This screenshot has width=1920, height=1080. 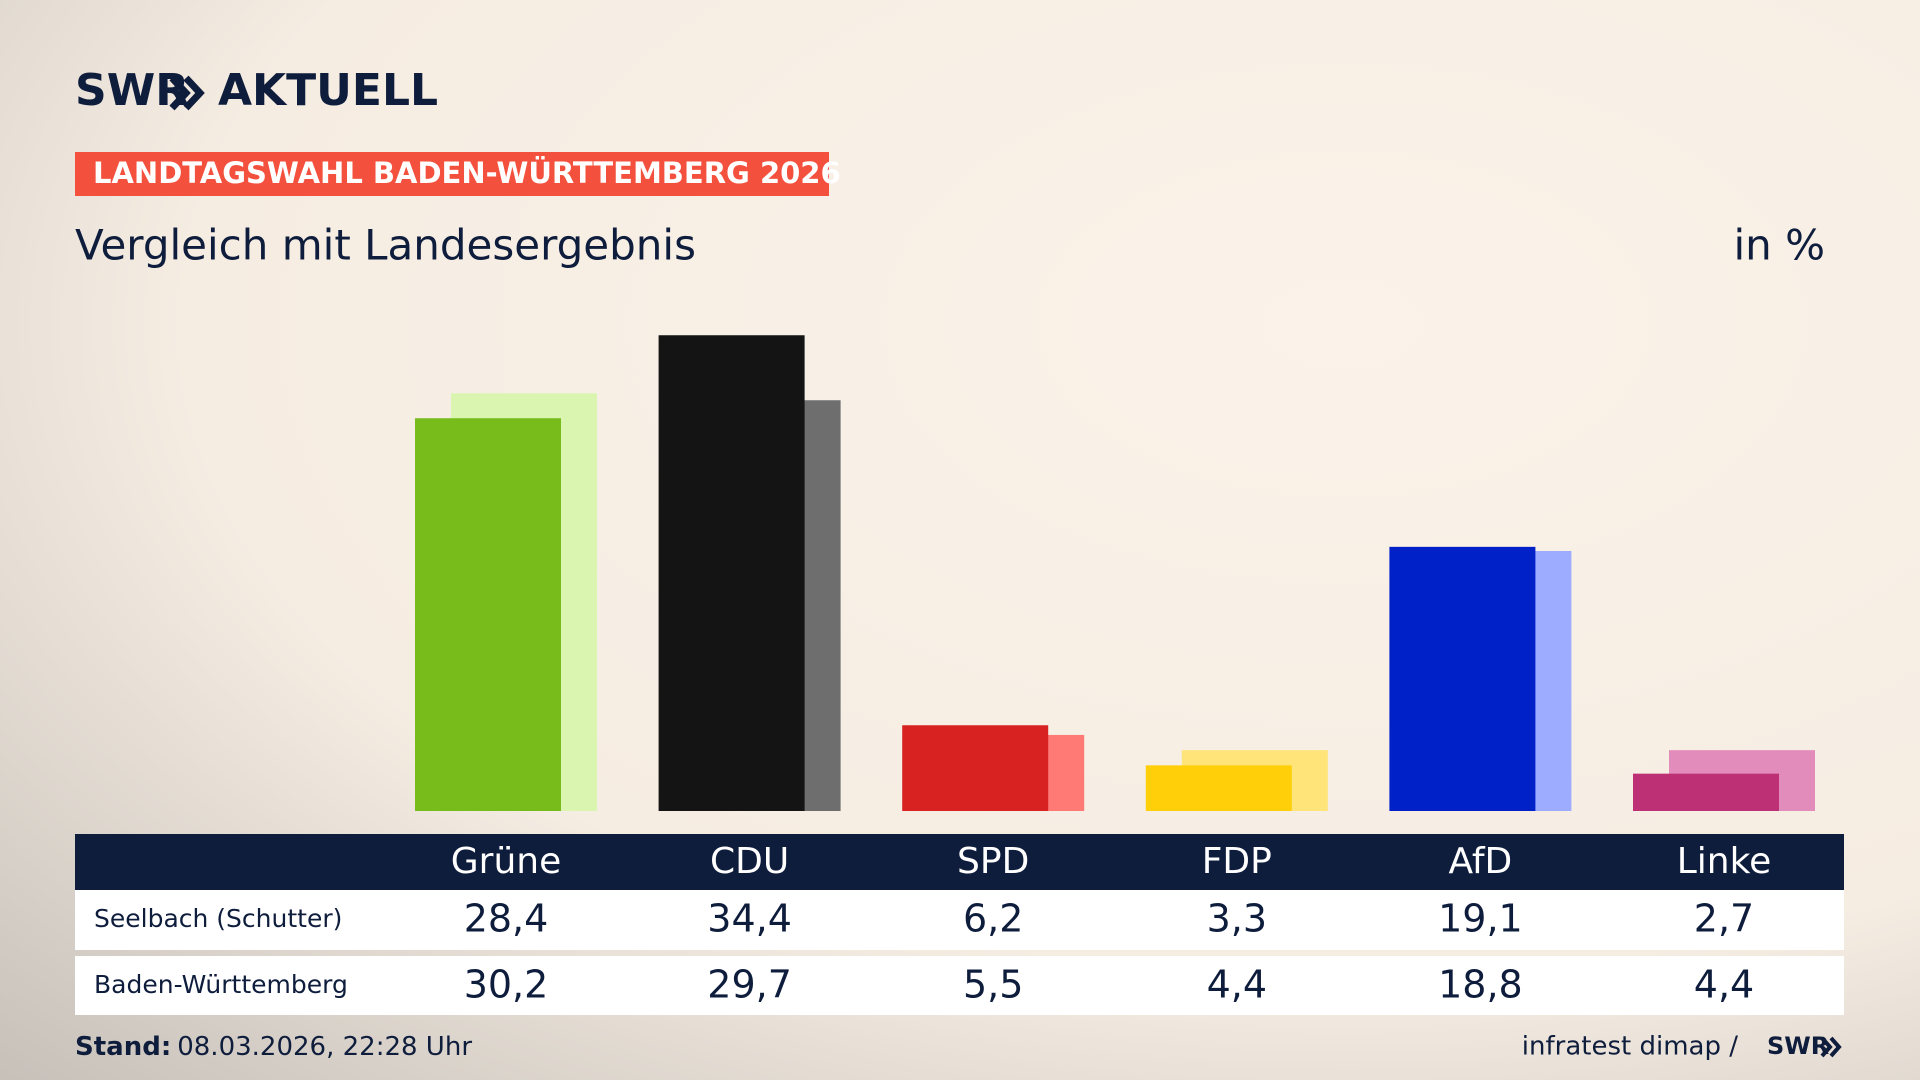 I want to click on logo: SWR AKTUELL, so click(x=256, y=90).